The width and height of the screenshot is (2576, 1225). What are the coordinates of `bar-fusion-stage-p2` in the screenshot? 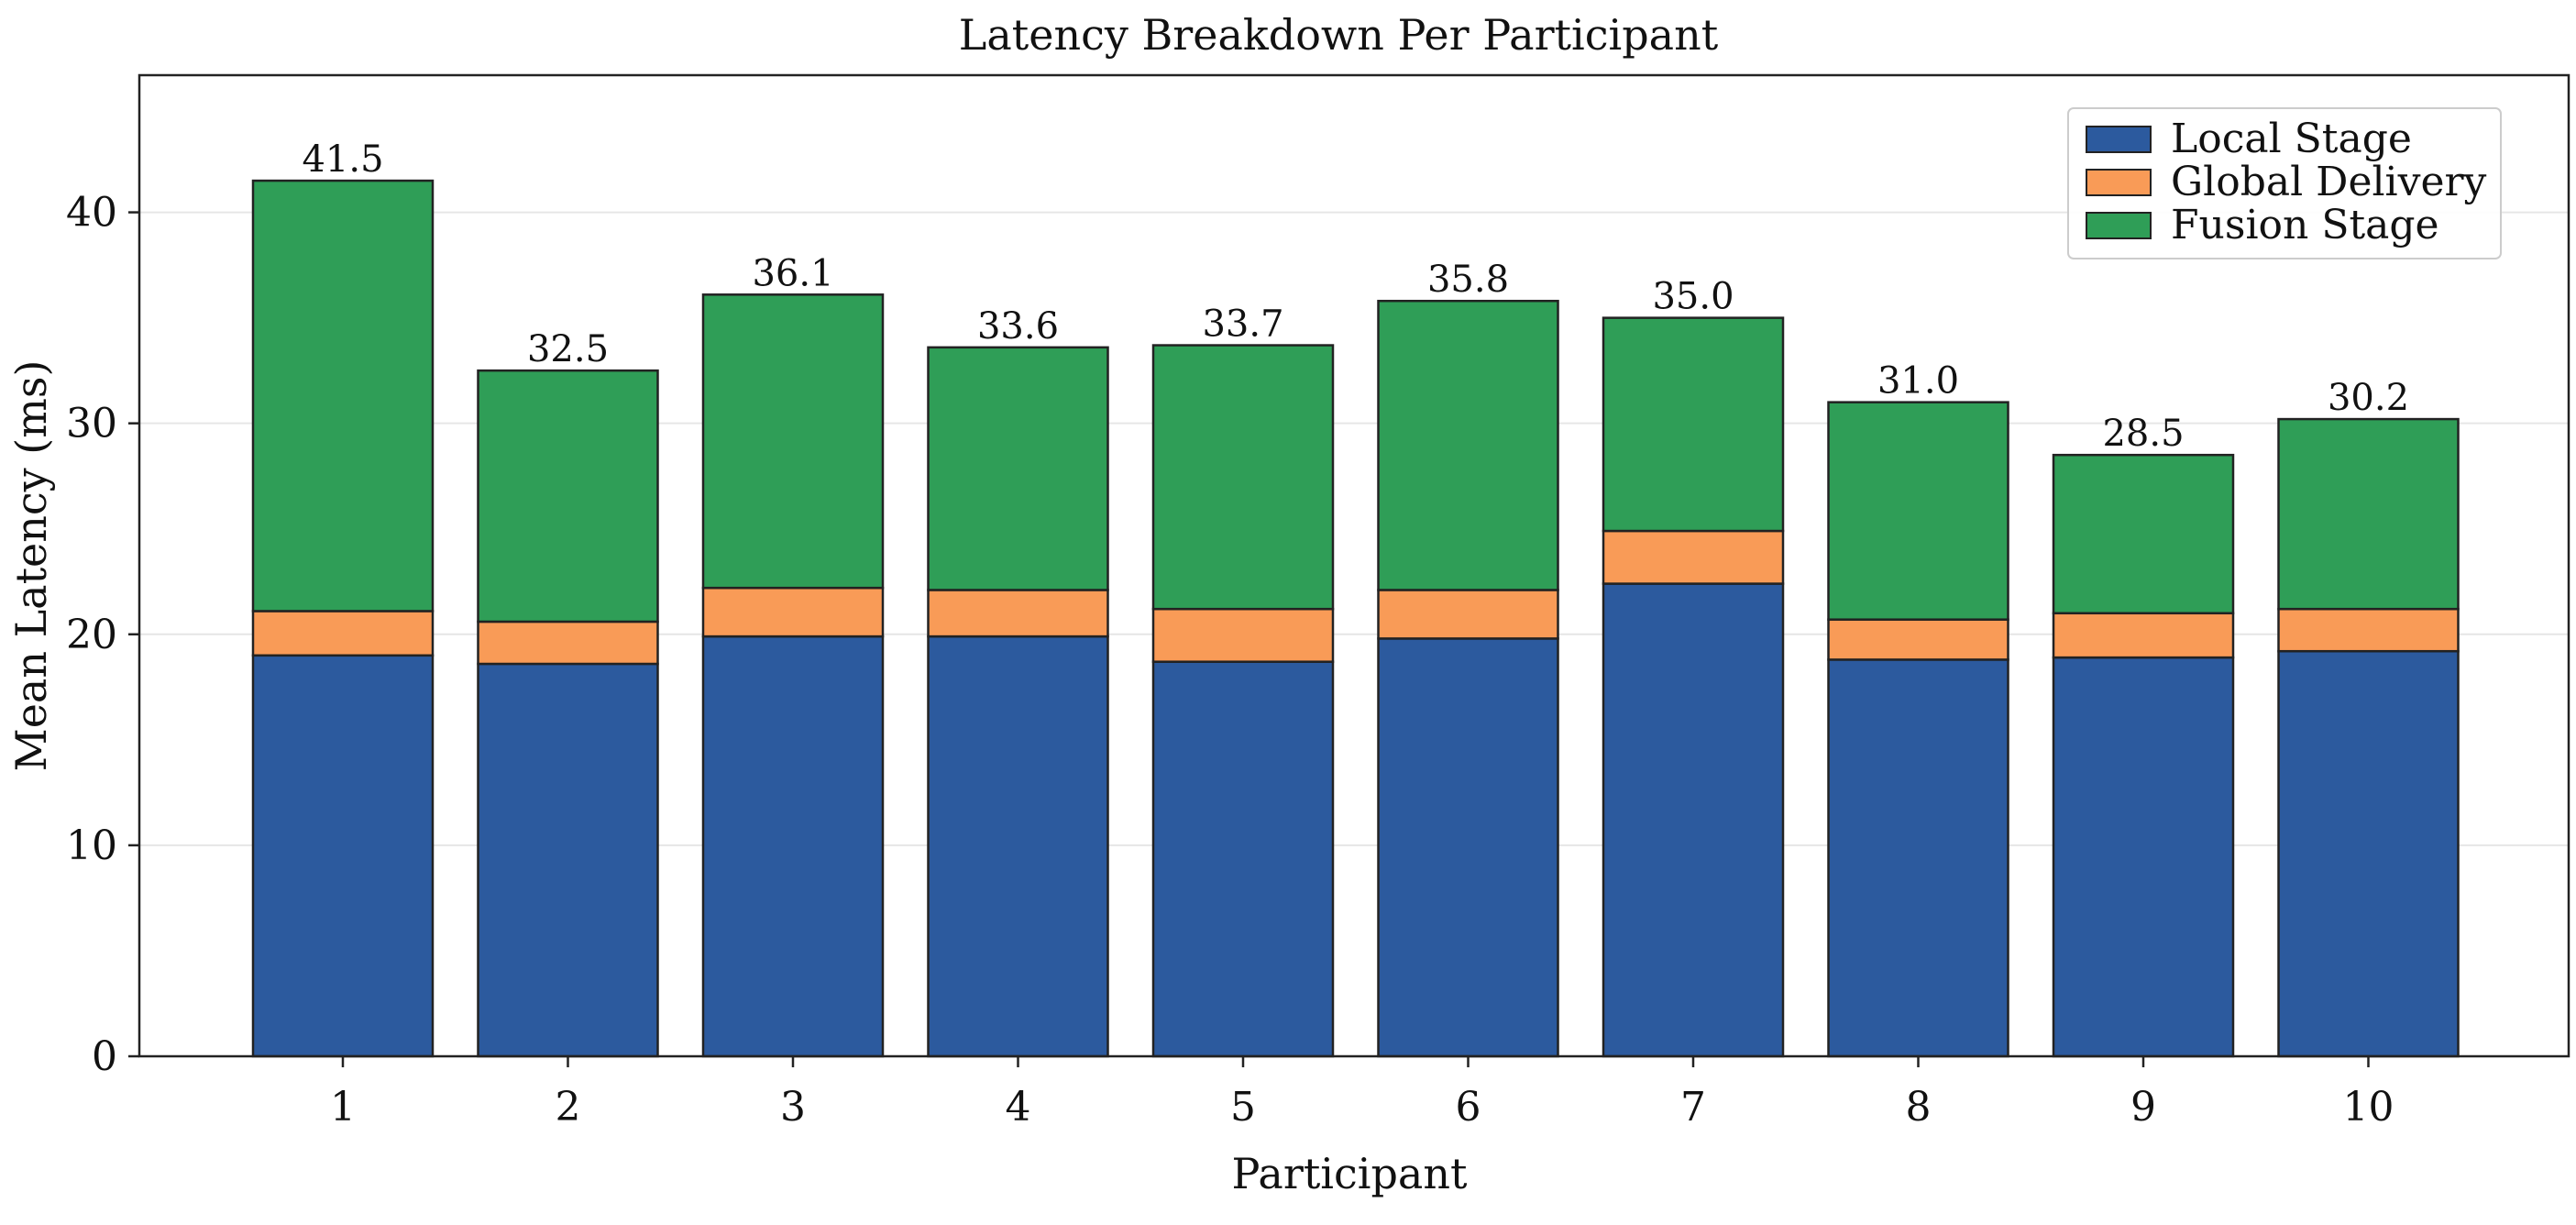 It's located at (568, 496).